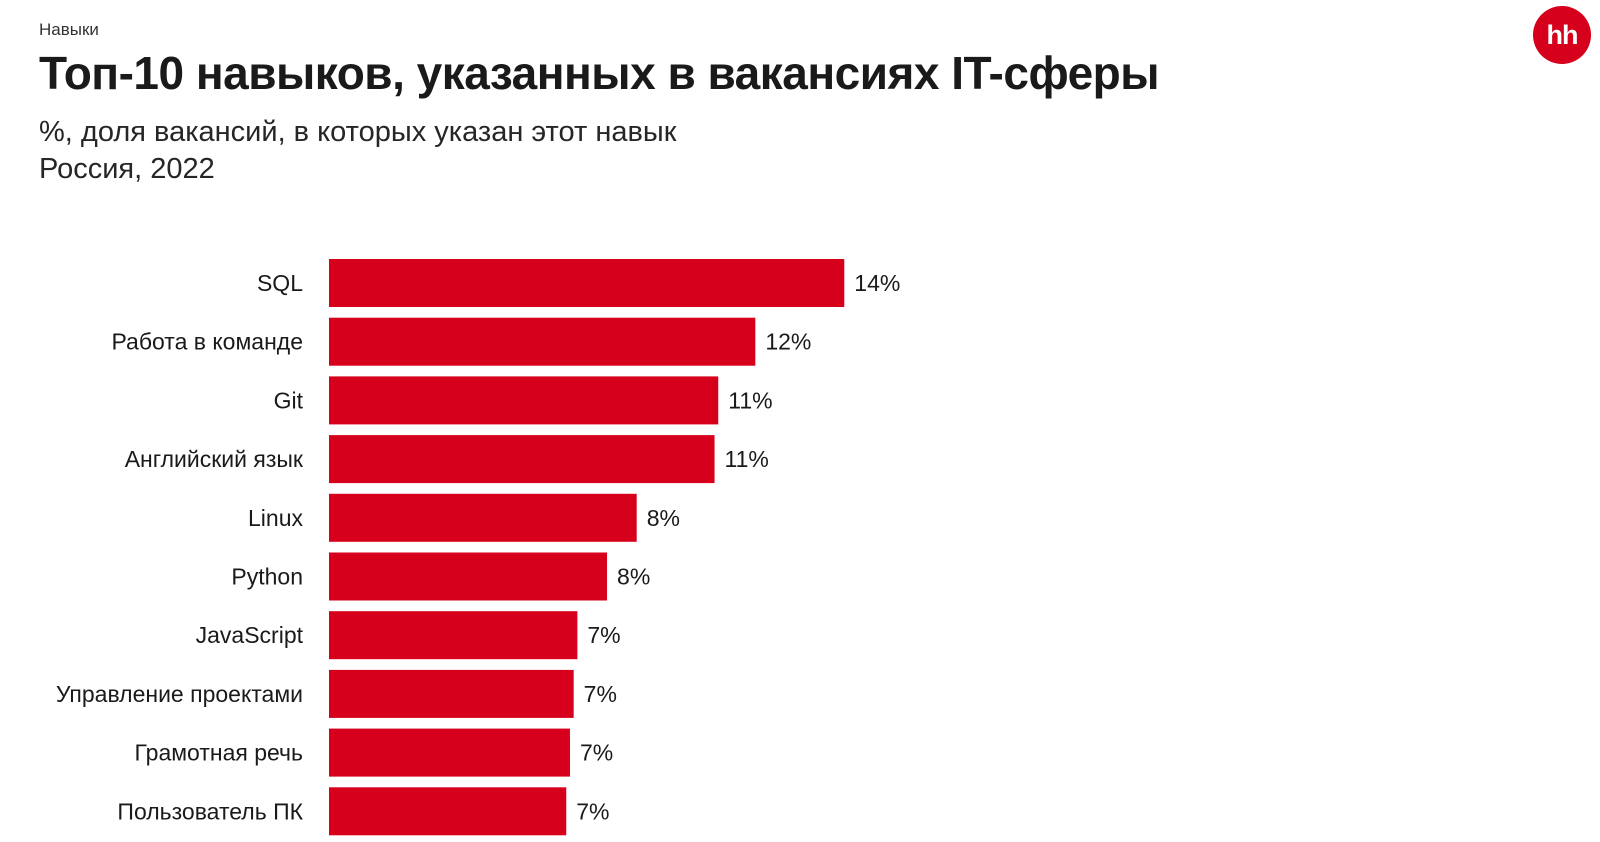 This screenshot has width=1600, height=842. Describe the element at coordinates (207, 342) in the screenshot. I see `category-label: Работа в команде` at that location.